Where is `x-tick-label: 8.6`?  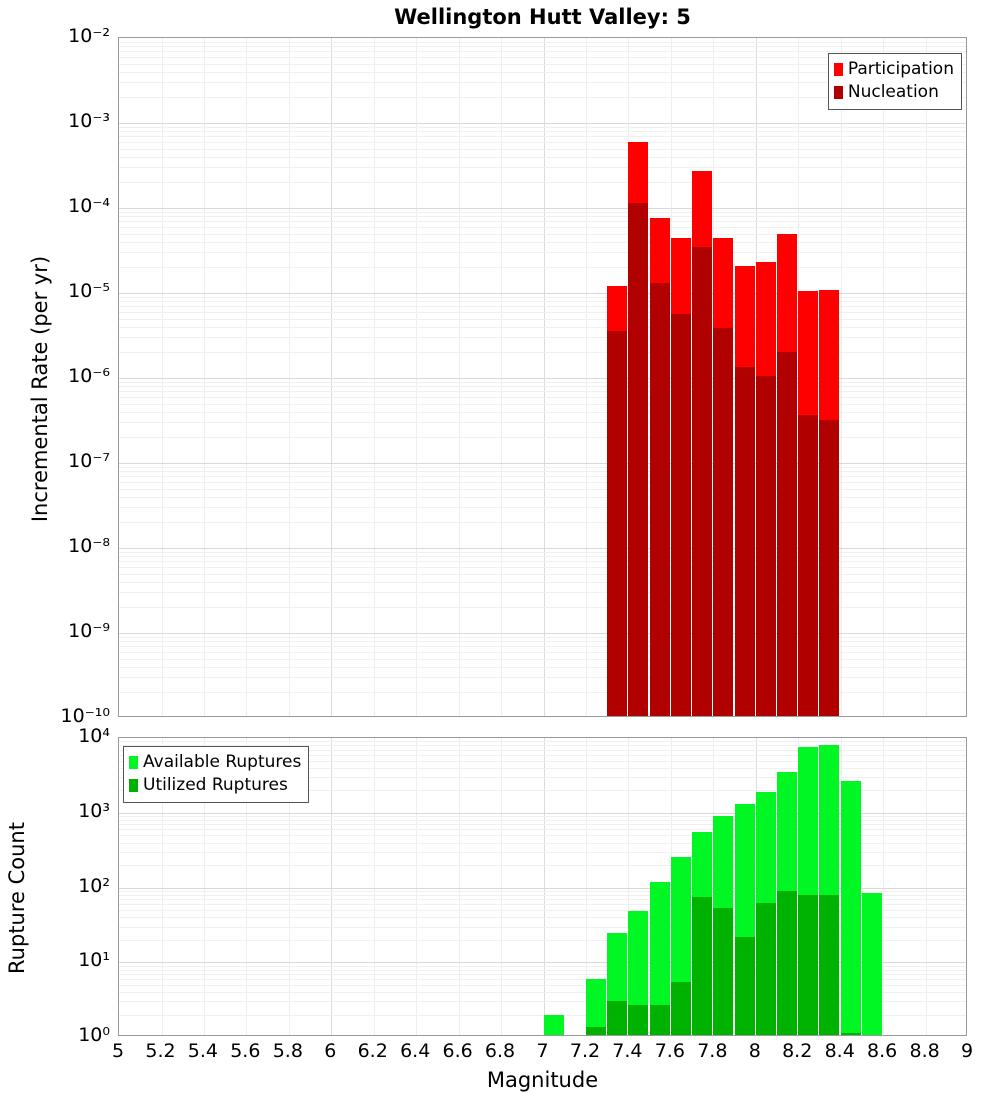
x-tick-label: 8.6 is located at coordinates (882, 1051).